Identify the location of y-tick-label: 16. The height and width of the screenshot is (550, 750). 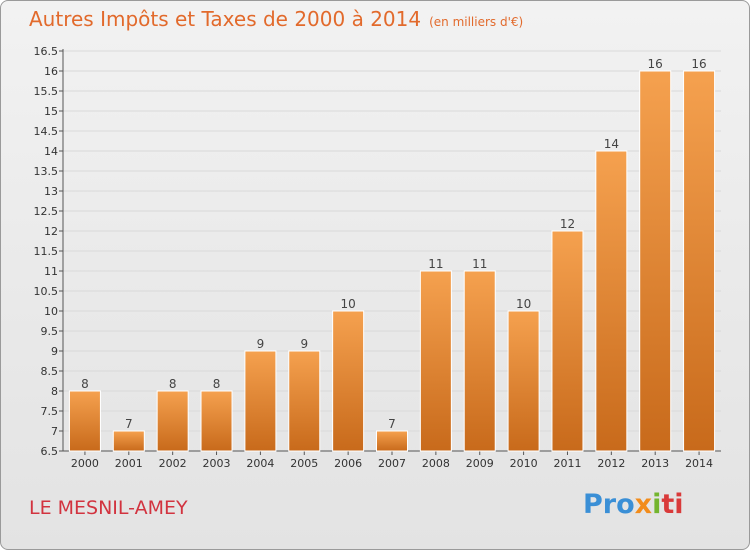
(51, 71).